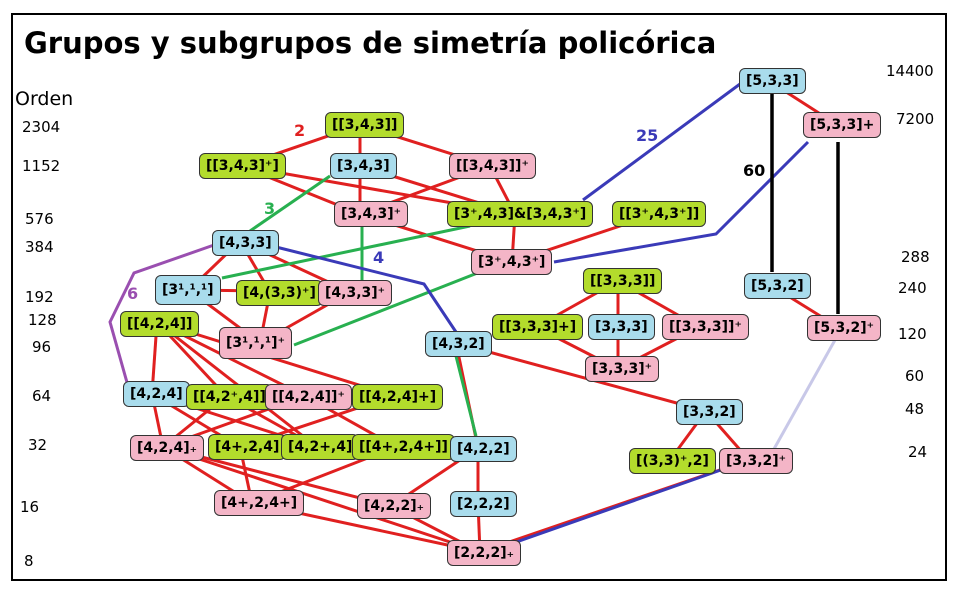  I want to click on group-node-2-2-2-plus: [2,2,2]₊, so click(484, 553).